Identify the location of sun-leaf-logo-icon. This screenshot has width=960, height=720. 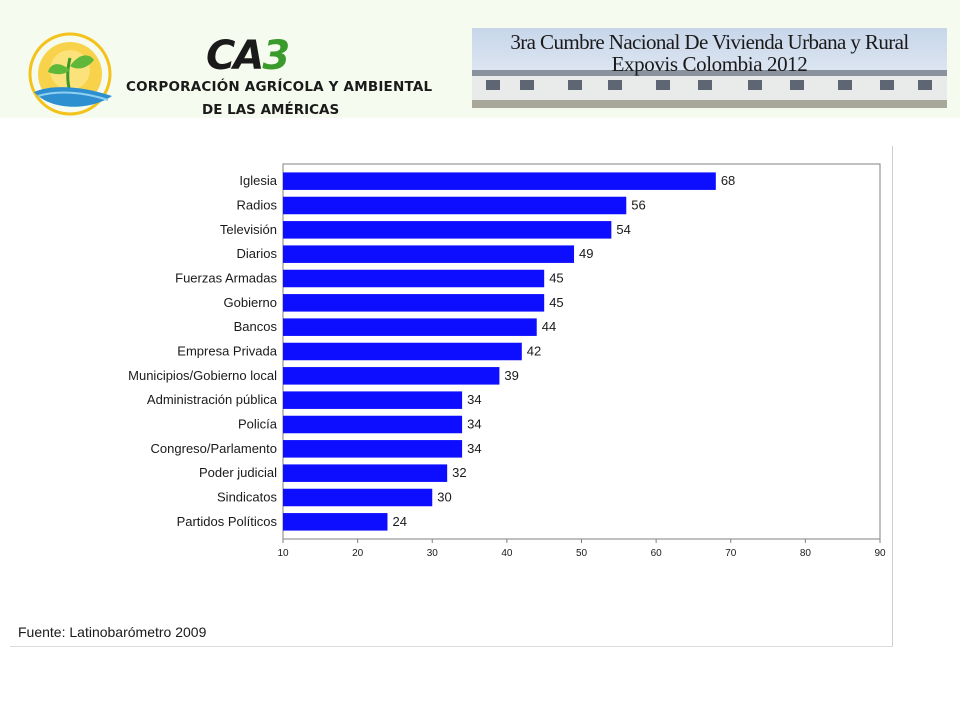
(74, 73).